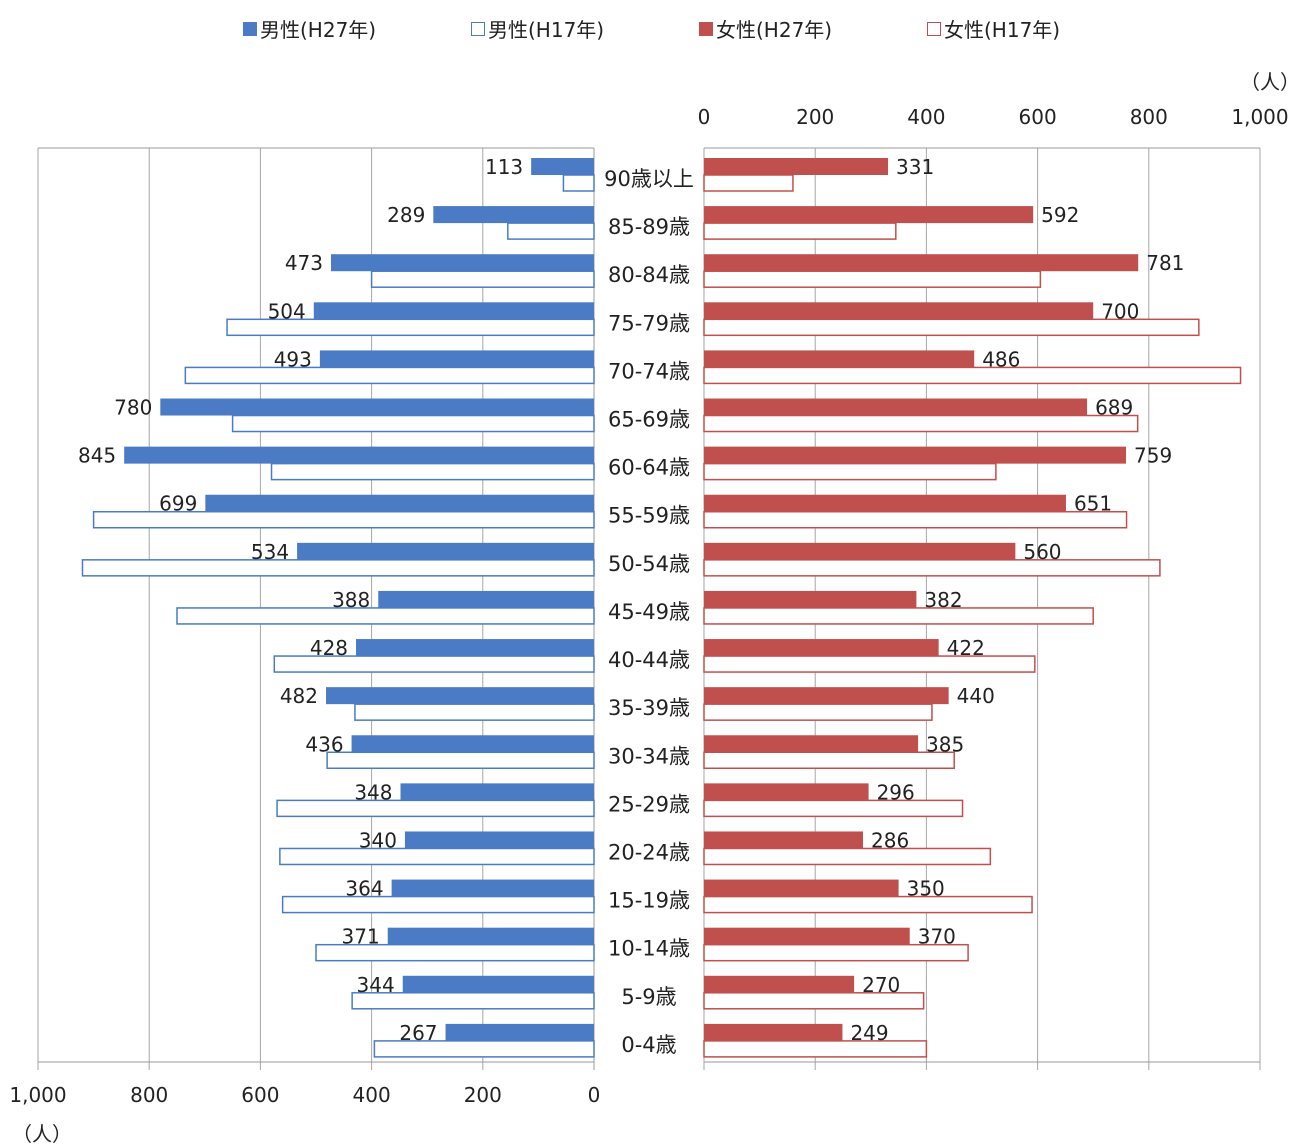 The height and width of the screenshot is (1148, 1289). Describe the element at coordinates (293, 359) in the screenshot. I see `data-label-male-h27: 493` at that location.